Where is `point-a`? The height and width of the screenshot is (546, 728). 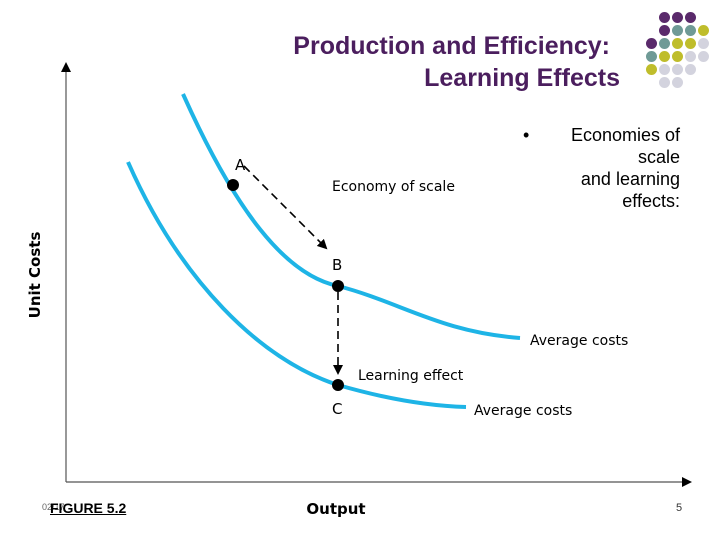 point-a is located at coordinates (233, 185).